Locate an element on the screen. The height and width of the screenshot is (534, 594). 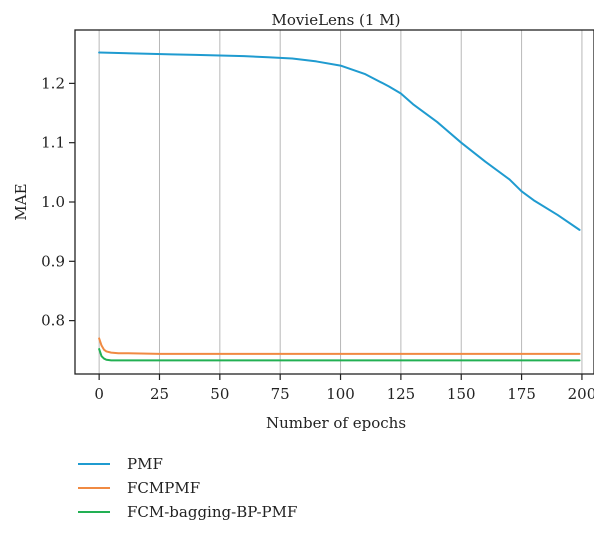
x-tick-label: 175 is located at coordinates (521, 394).